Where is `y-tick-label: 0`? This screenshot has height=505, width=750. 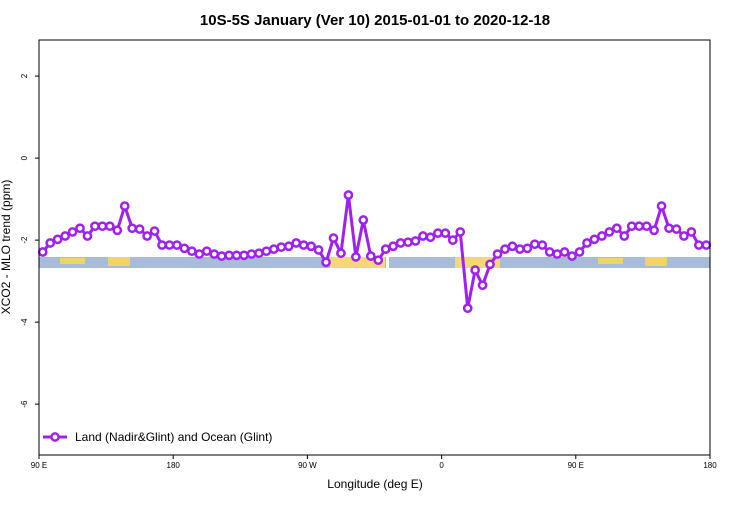
y-tick-label: 0 is located at coordinates (24, 157).